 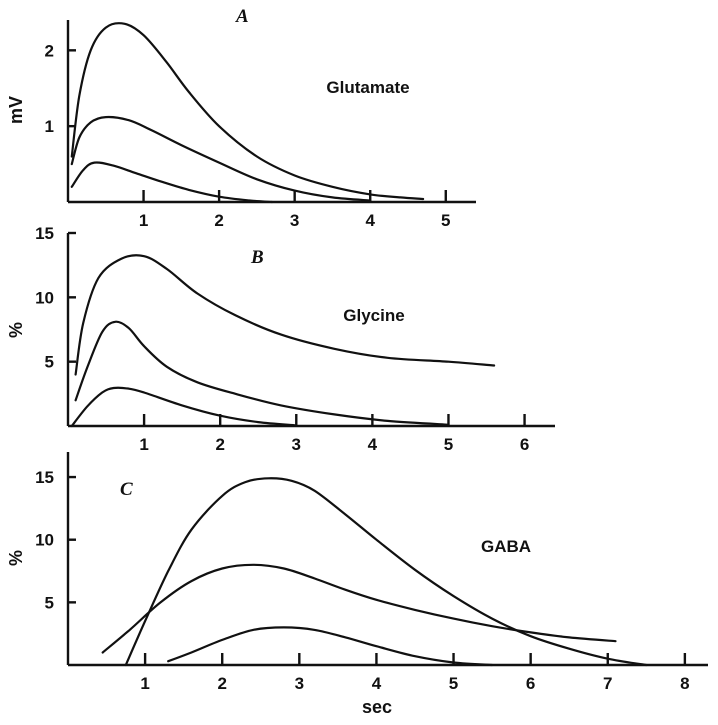 I want to click on panel-annotation: Glutamate, so click(x=367, y=87).